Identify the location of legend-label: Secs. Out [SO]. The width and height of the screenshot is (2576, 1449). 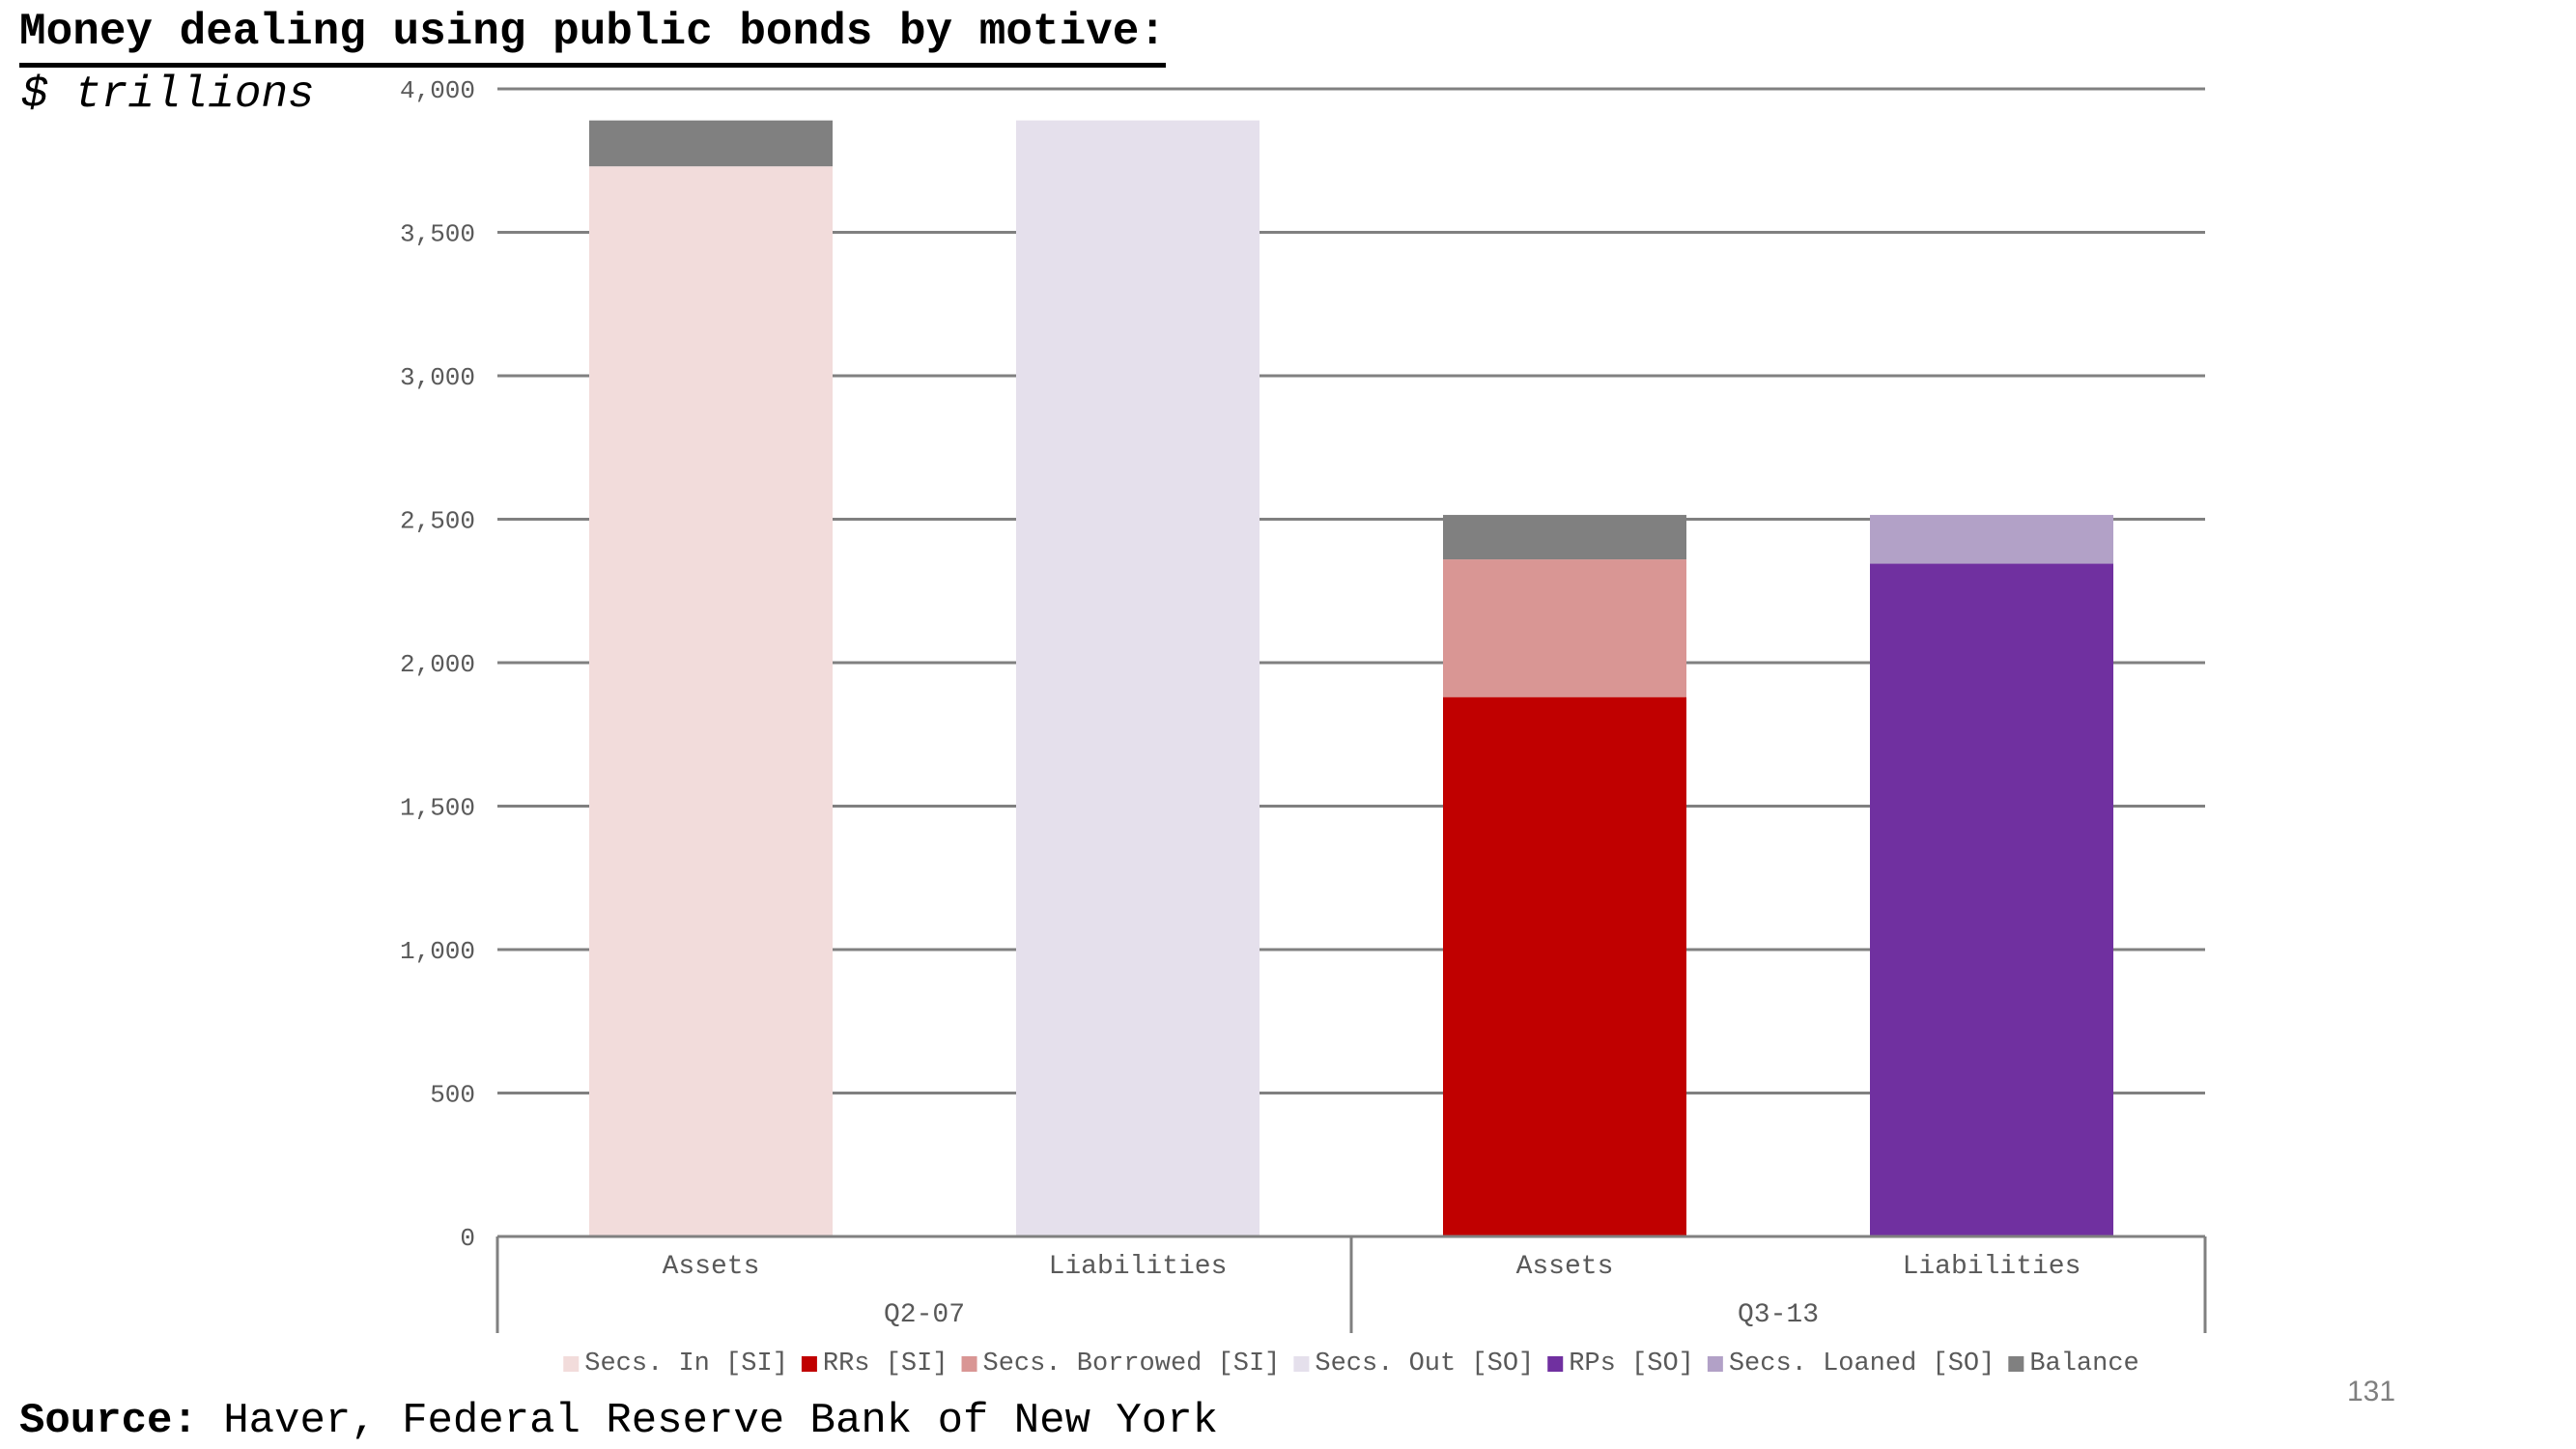
(1424, 1364).